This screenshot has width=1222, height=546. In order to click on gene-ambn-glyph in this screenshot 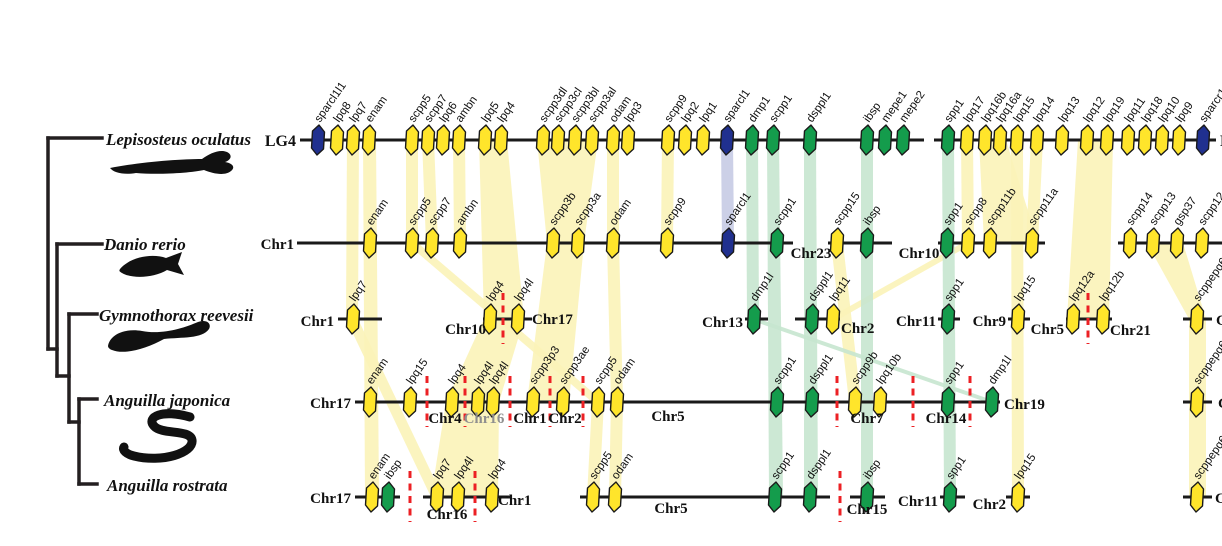, I will do `click(460, 243)`.